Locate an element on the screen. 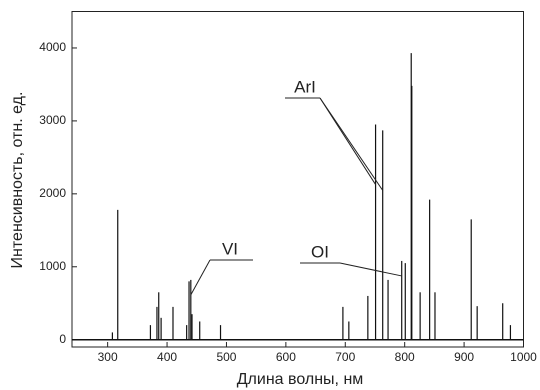 Image resolution: width=540 pixels, height=390 pixels. x-tick-label: 900 is located at coordinates (464, 357).